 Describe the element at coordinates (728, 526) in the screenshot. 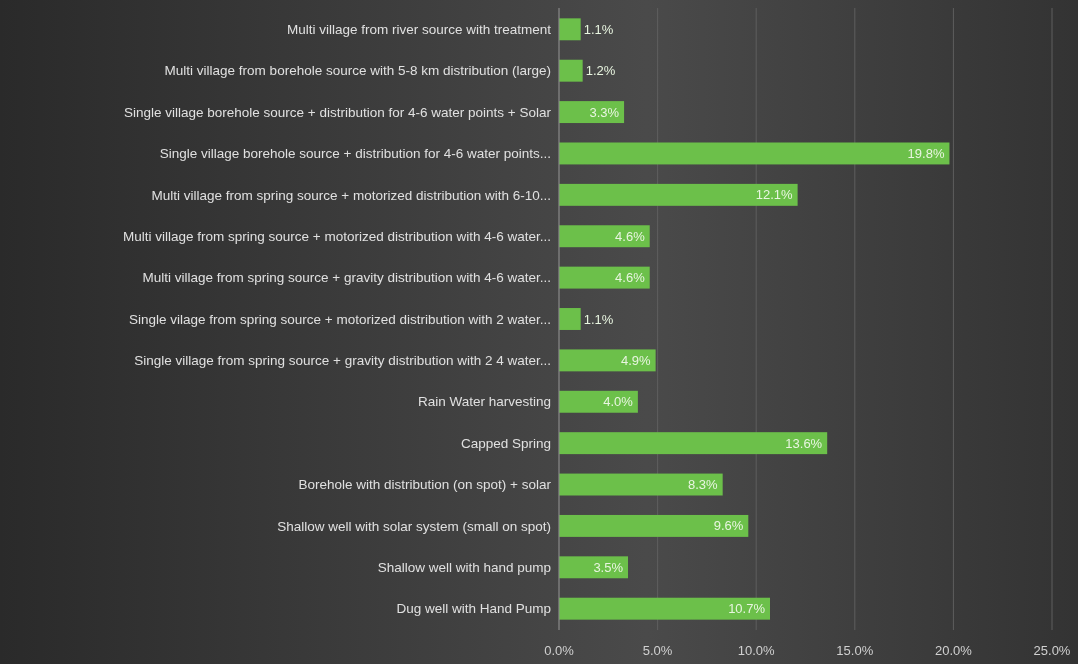

I see `data-label: 9.6%` at that location.